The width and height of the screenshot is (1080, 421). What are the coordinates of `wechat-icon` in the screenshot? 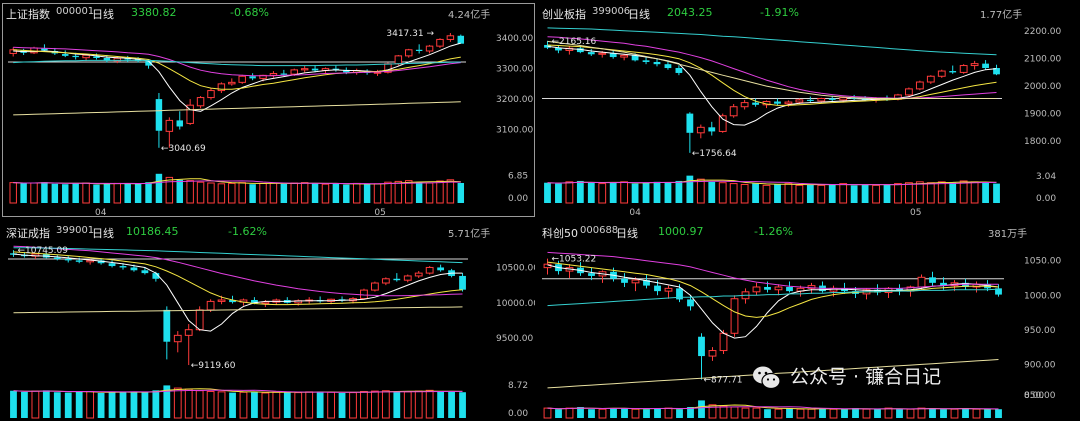 It's located at (767, 377).